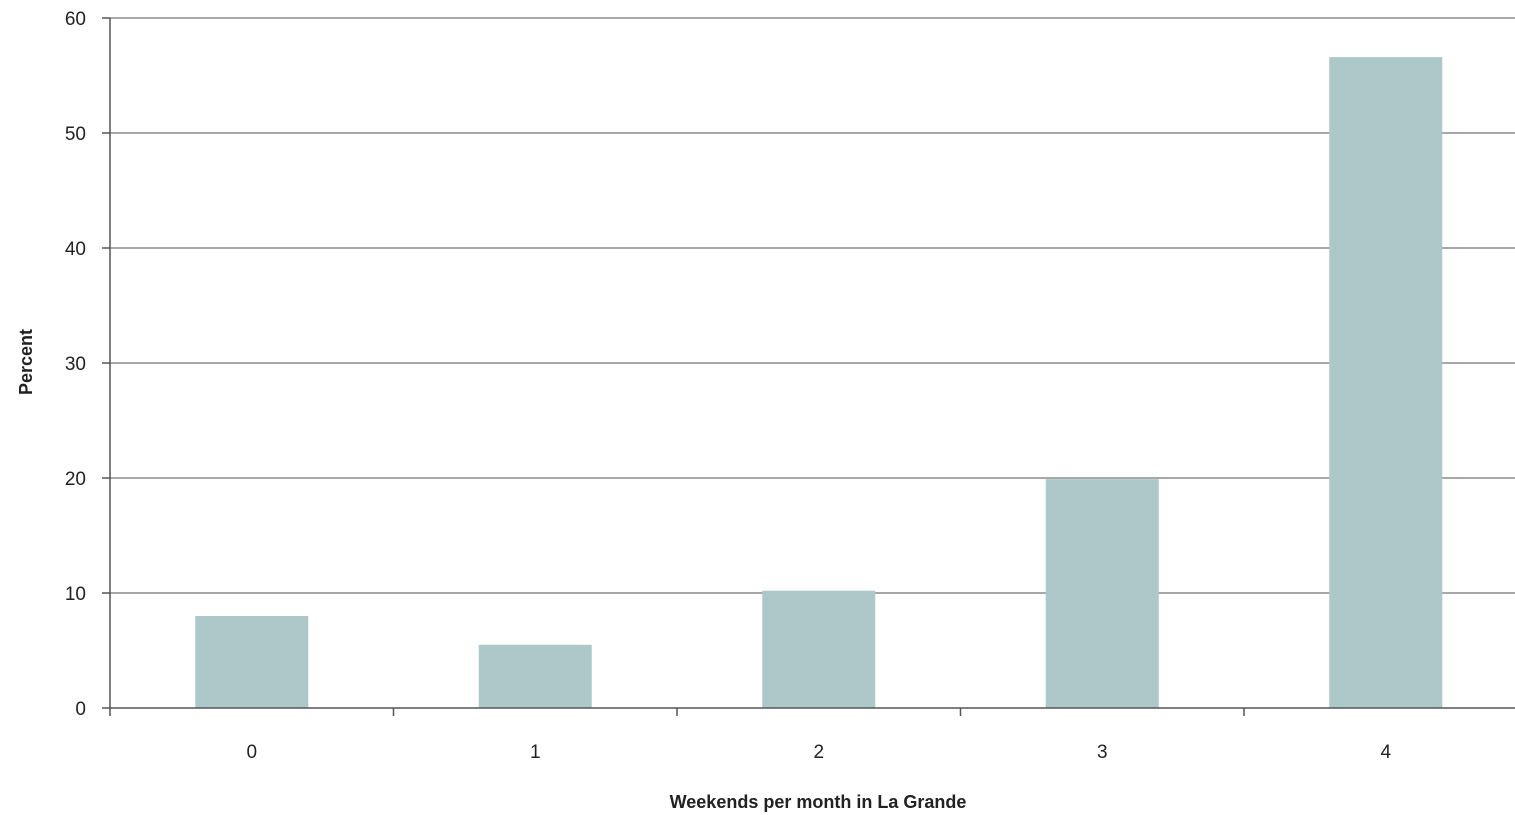 Image resolution: width=1515 pixels, height=815 pixels. I want to click on x-tick-labels: 0 1 2 3 4, so click(818, 752).